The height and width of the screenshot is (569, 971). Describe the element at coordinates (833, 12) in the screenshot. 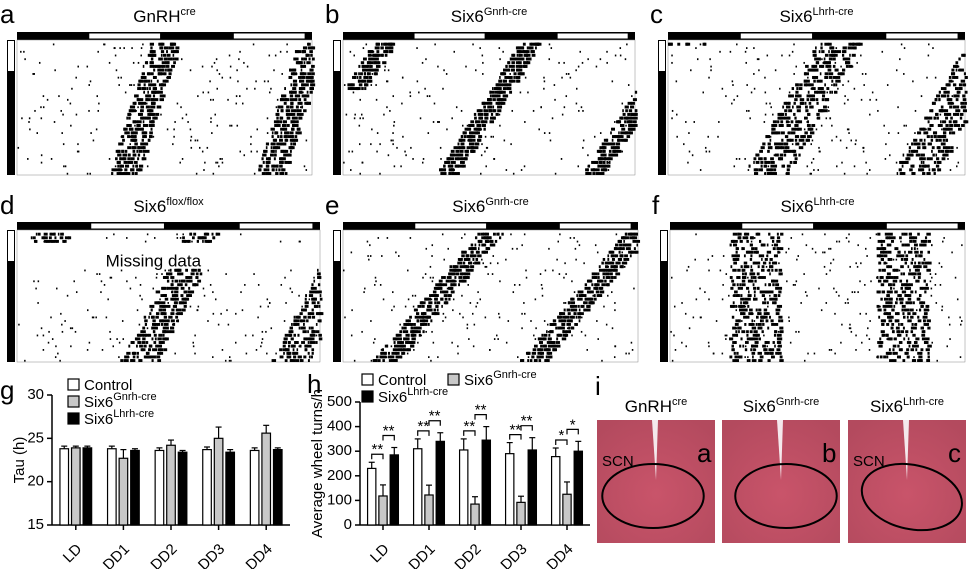

I see `panel-title-sup: Lhrh-cre` at that location.